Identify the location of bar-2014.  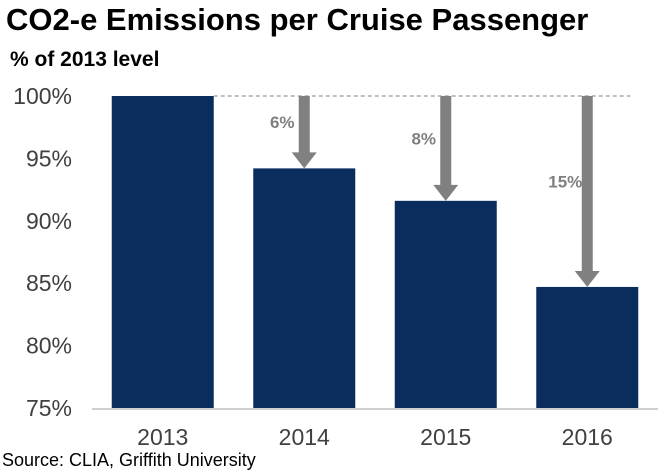
(304, 288).